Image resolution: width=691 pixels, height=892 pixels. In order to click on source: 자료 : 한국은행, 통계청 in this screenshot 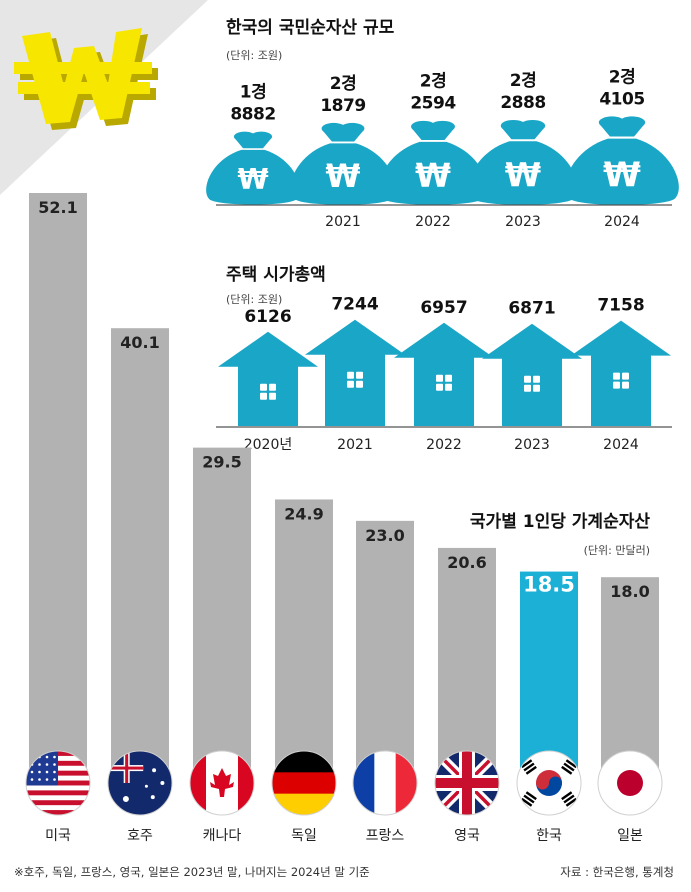, I will do `click(617, 872)`.